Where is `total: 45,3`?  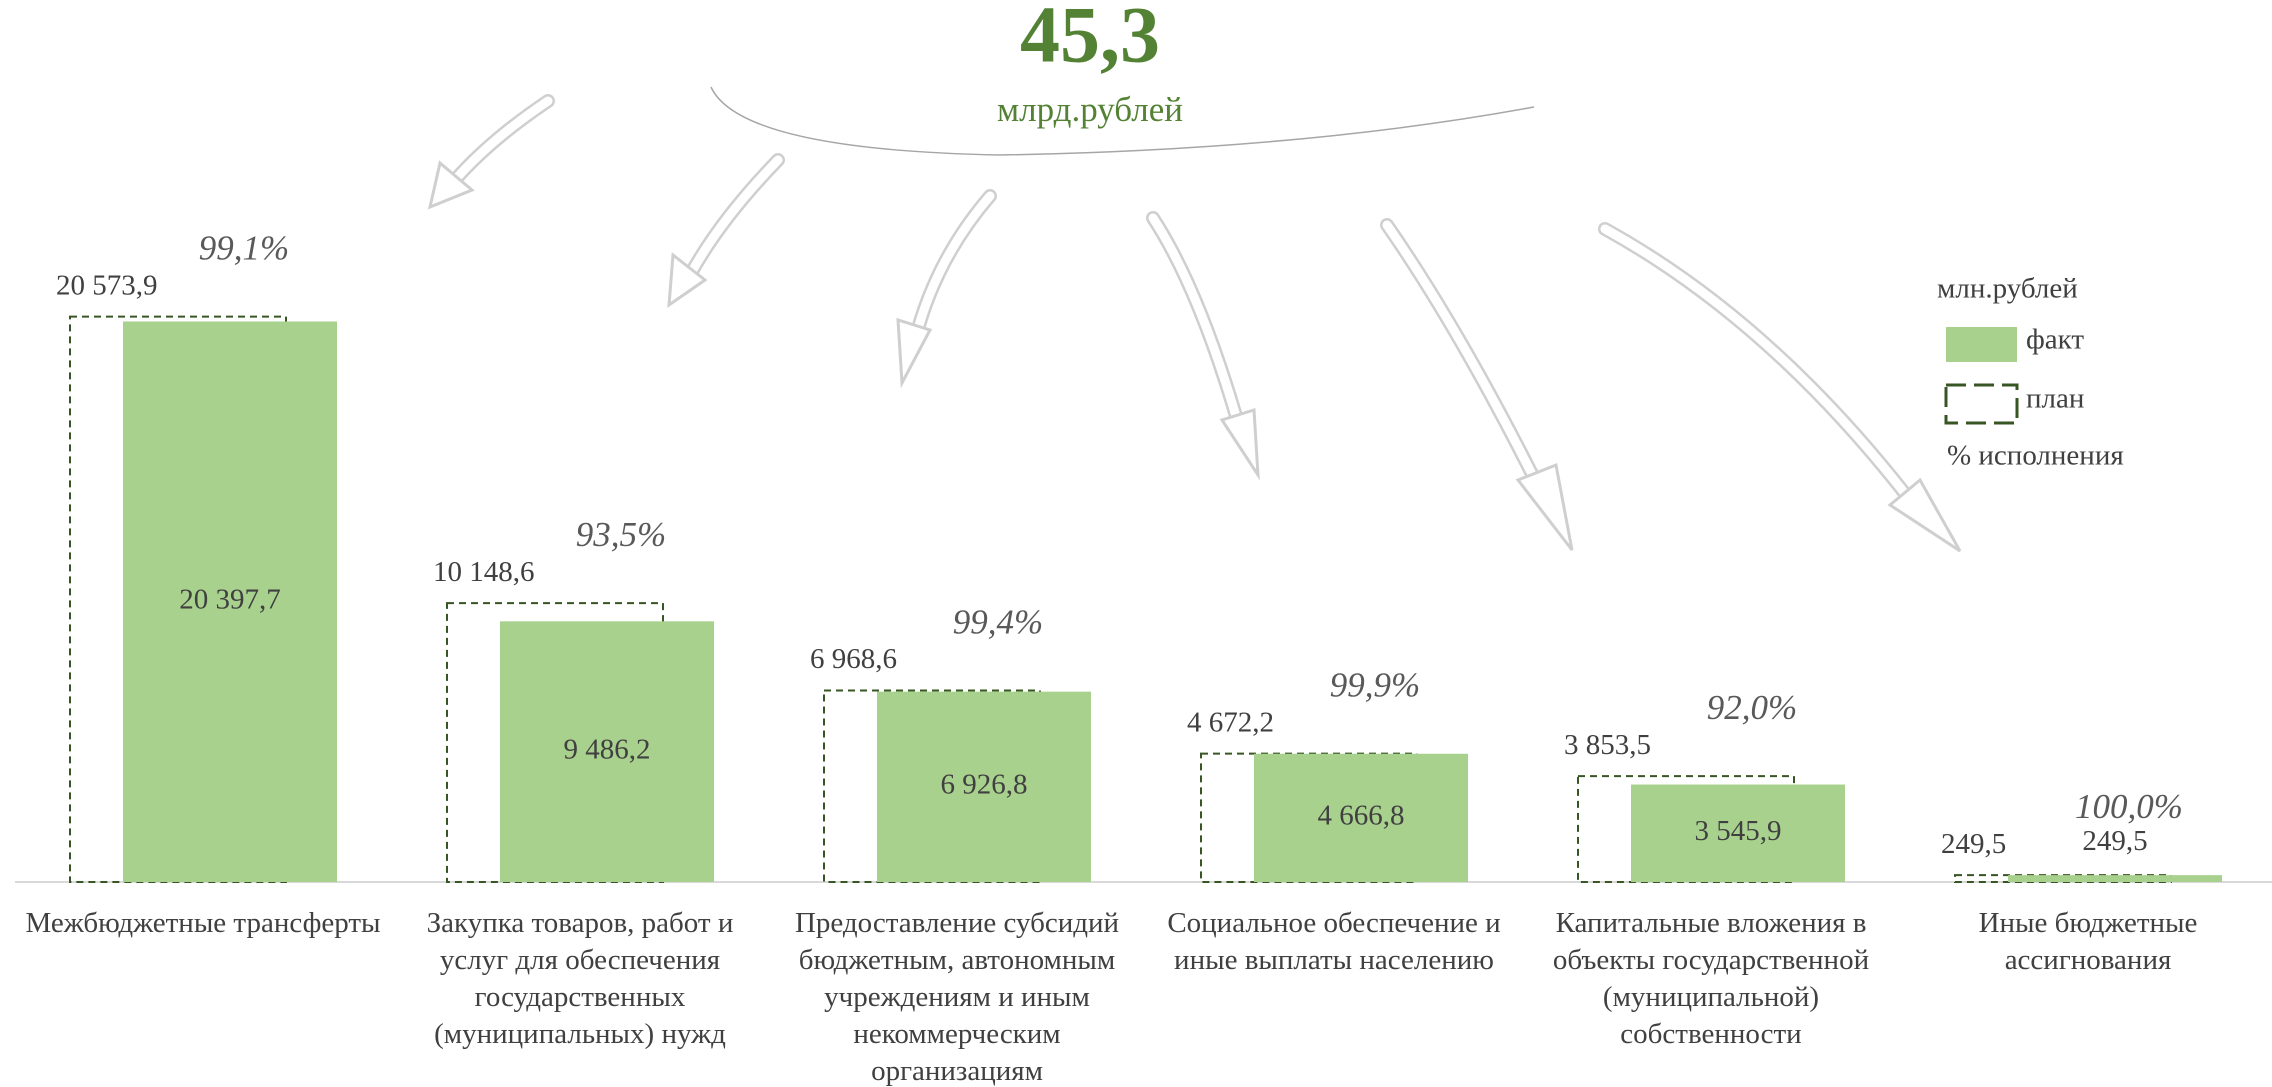 total: 45,3 is located at coordinates (1090, 39).